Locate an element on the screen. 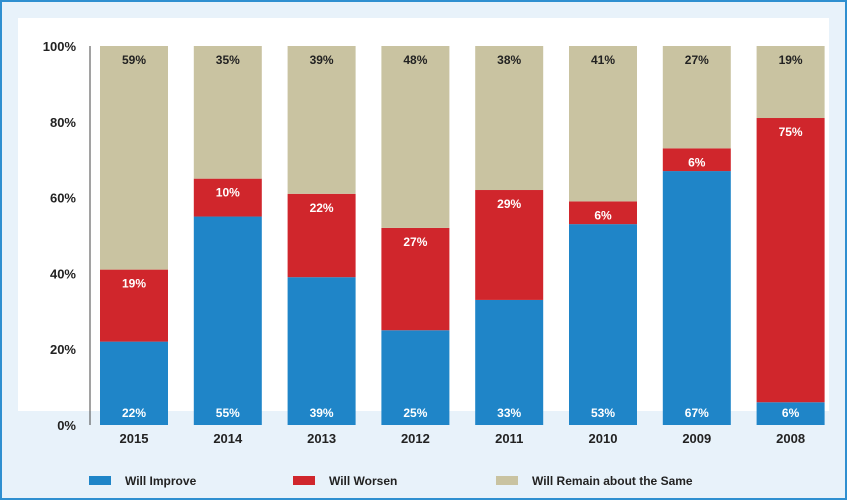 The height and width of the screenshot is (500, 847). x-tick-label: 2009 is located at coordinates (696, 438).